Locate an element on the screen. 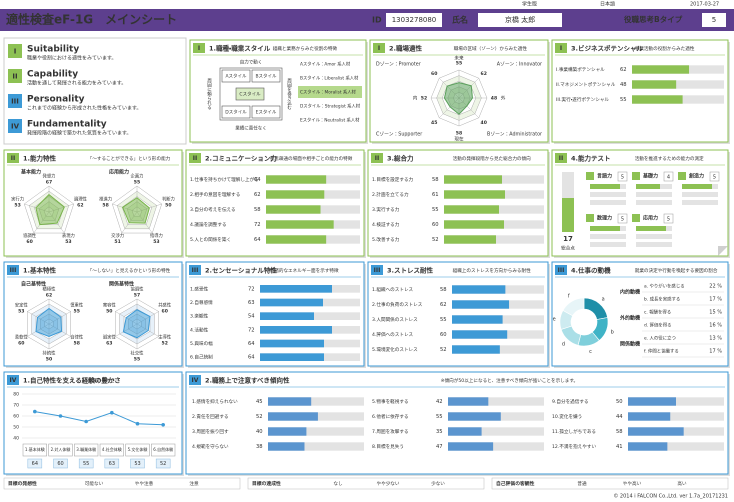 The height and width of the screenshot is (502, 734). panel-title: 1.能力特性 is located at coordinates (39, 158).